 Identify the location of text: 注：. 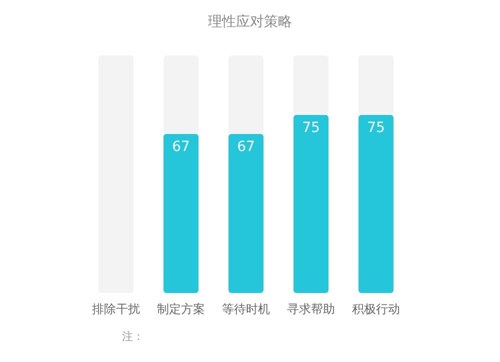
(133, 336).